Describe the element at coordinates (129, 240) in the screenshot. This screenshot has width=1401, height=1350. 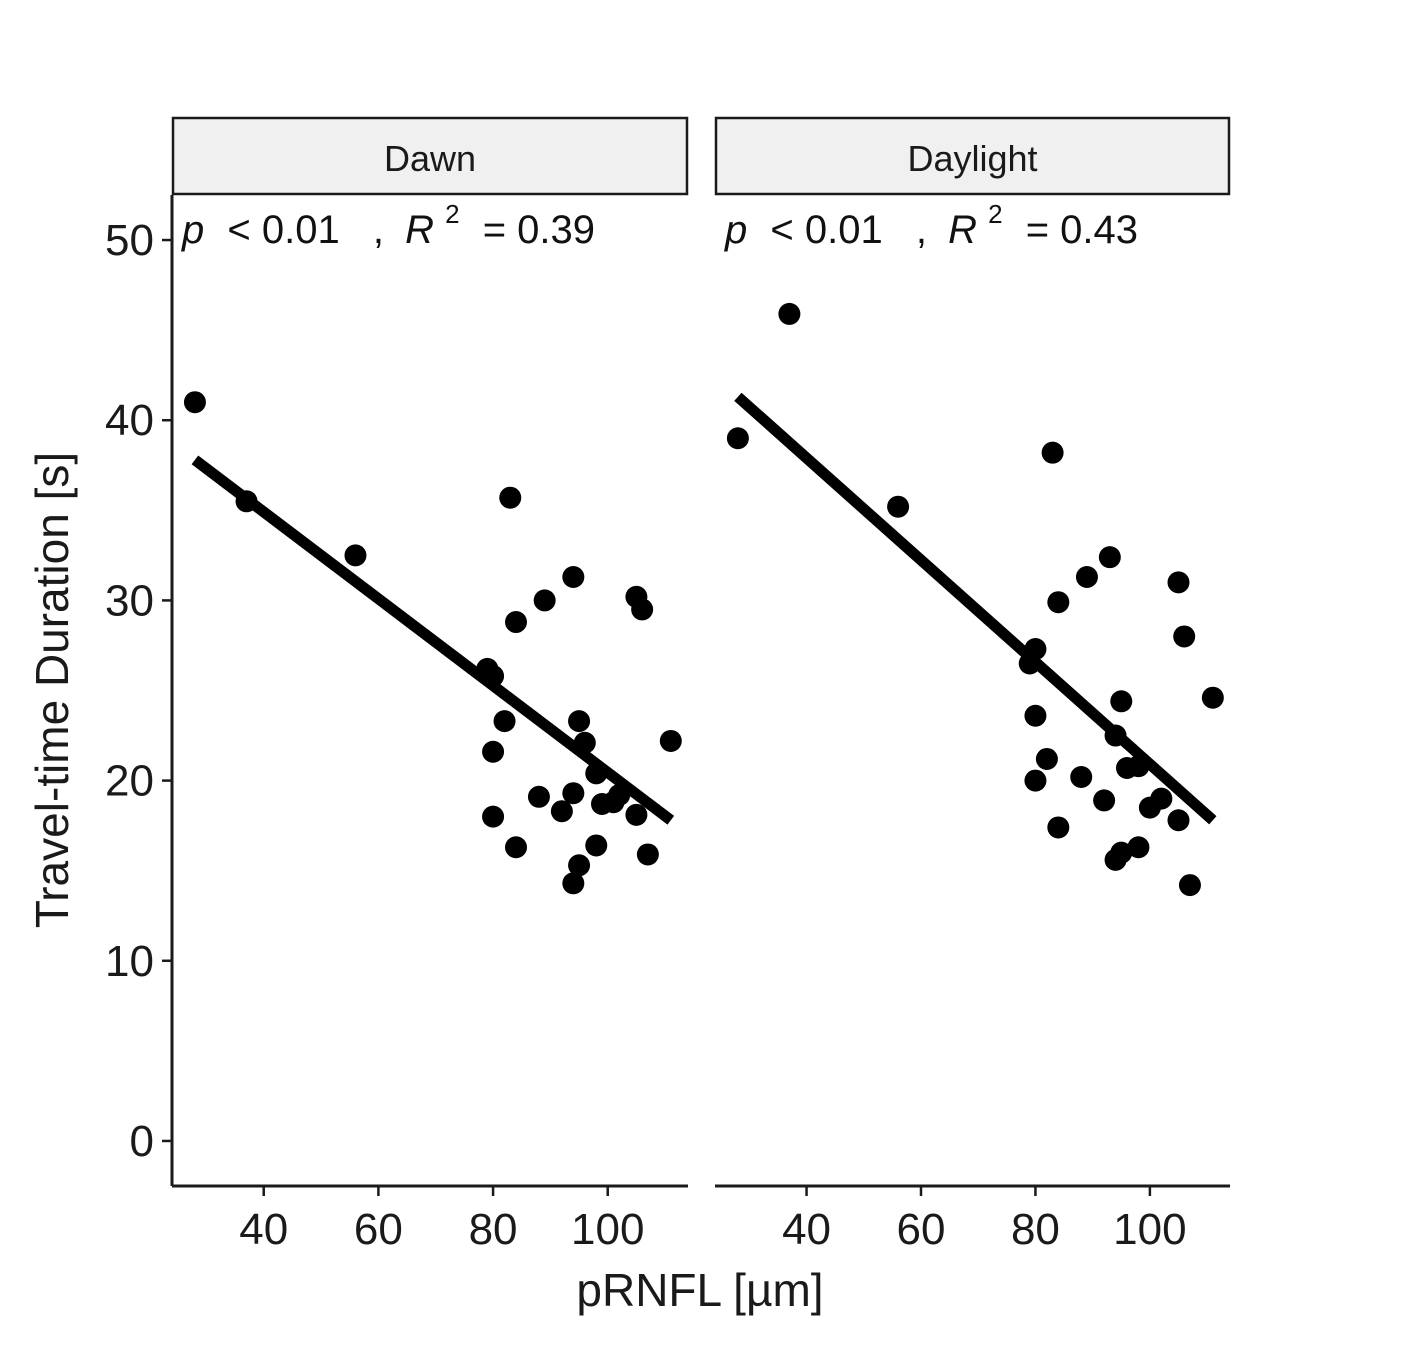
I see `y-tick-label: 50` at that location.